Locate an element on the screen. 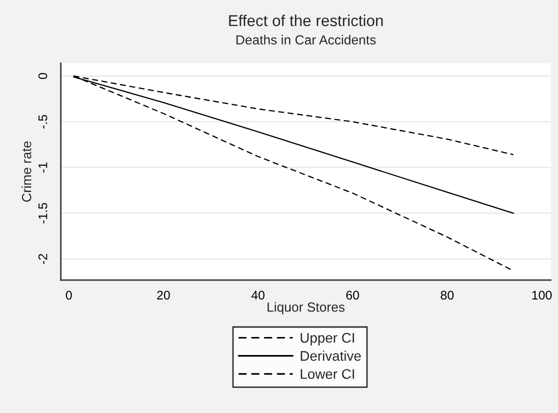 The width and height of the screenshot is (558, 413). y-tick-label: -1.5 is located at coordinates (43, 213).